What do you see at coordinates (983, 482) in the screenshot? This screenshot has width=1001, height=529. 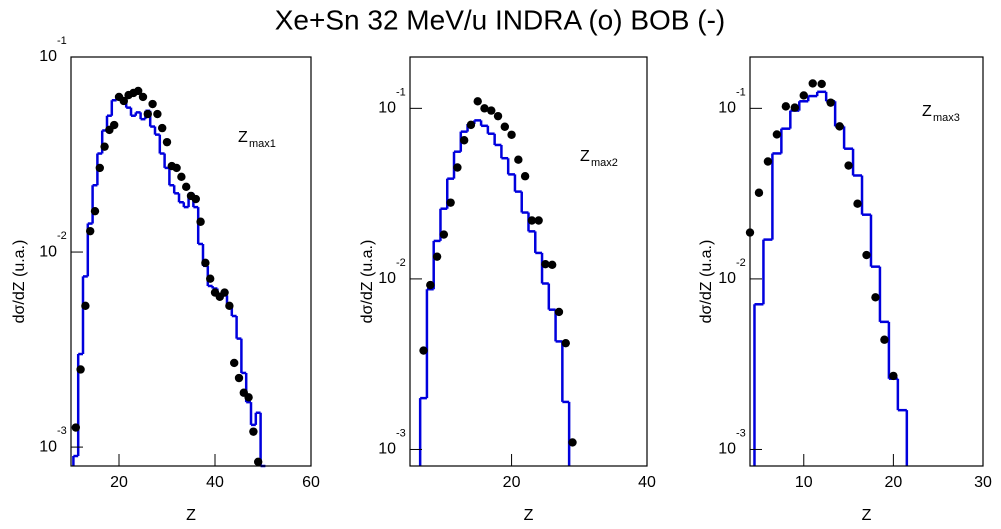 I see `x-tick-label: 30` at bounding box center [983, 482].